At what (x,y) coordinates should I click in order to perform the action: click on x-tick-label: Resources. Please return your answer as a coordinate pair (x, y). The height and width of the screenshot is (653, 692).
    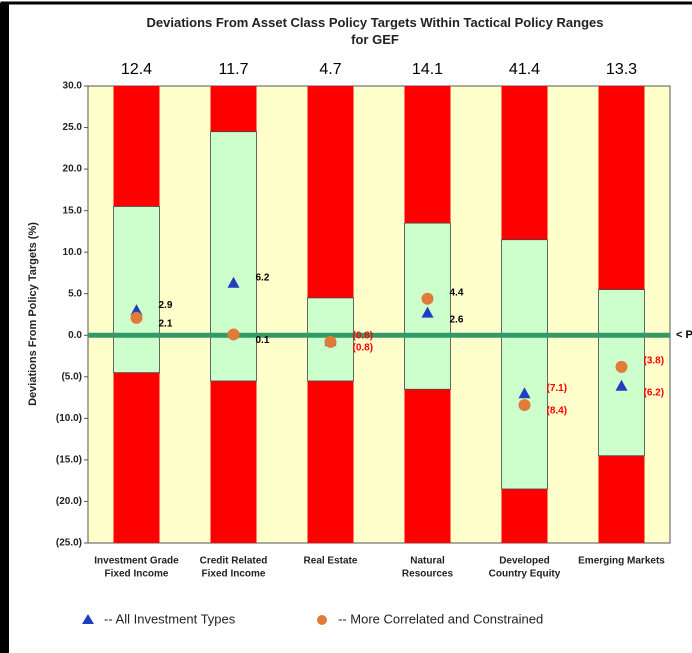
    Looking at the image, I should click on (428, 574).